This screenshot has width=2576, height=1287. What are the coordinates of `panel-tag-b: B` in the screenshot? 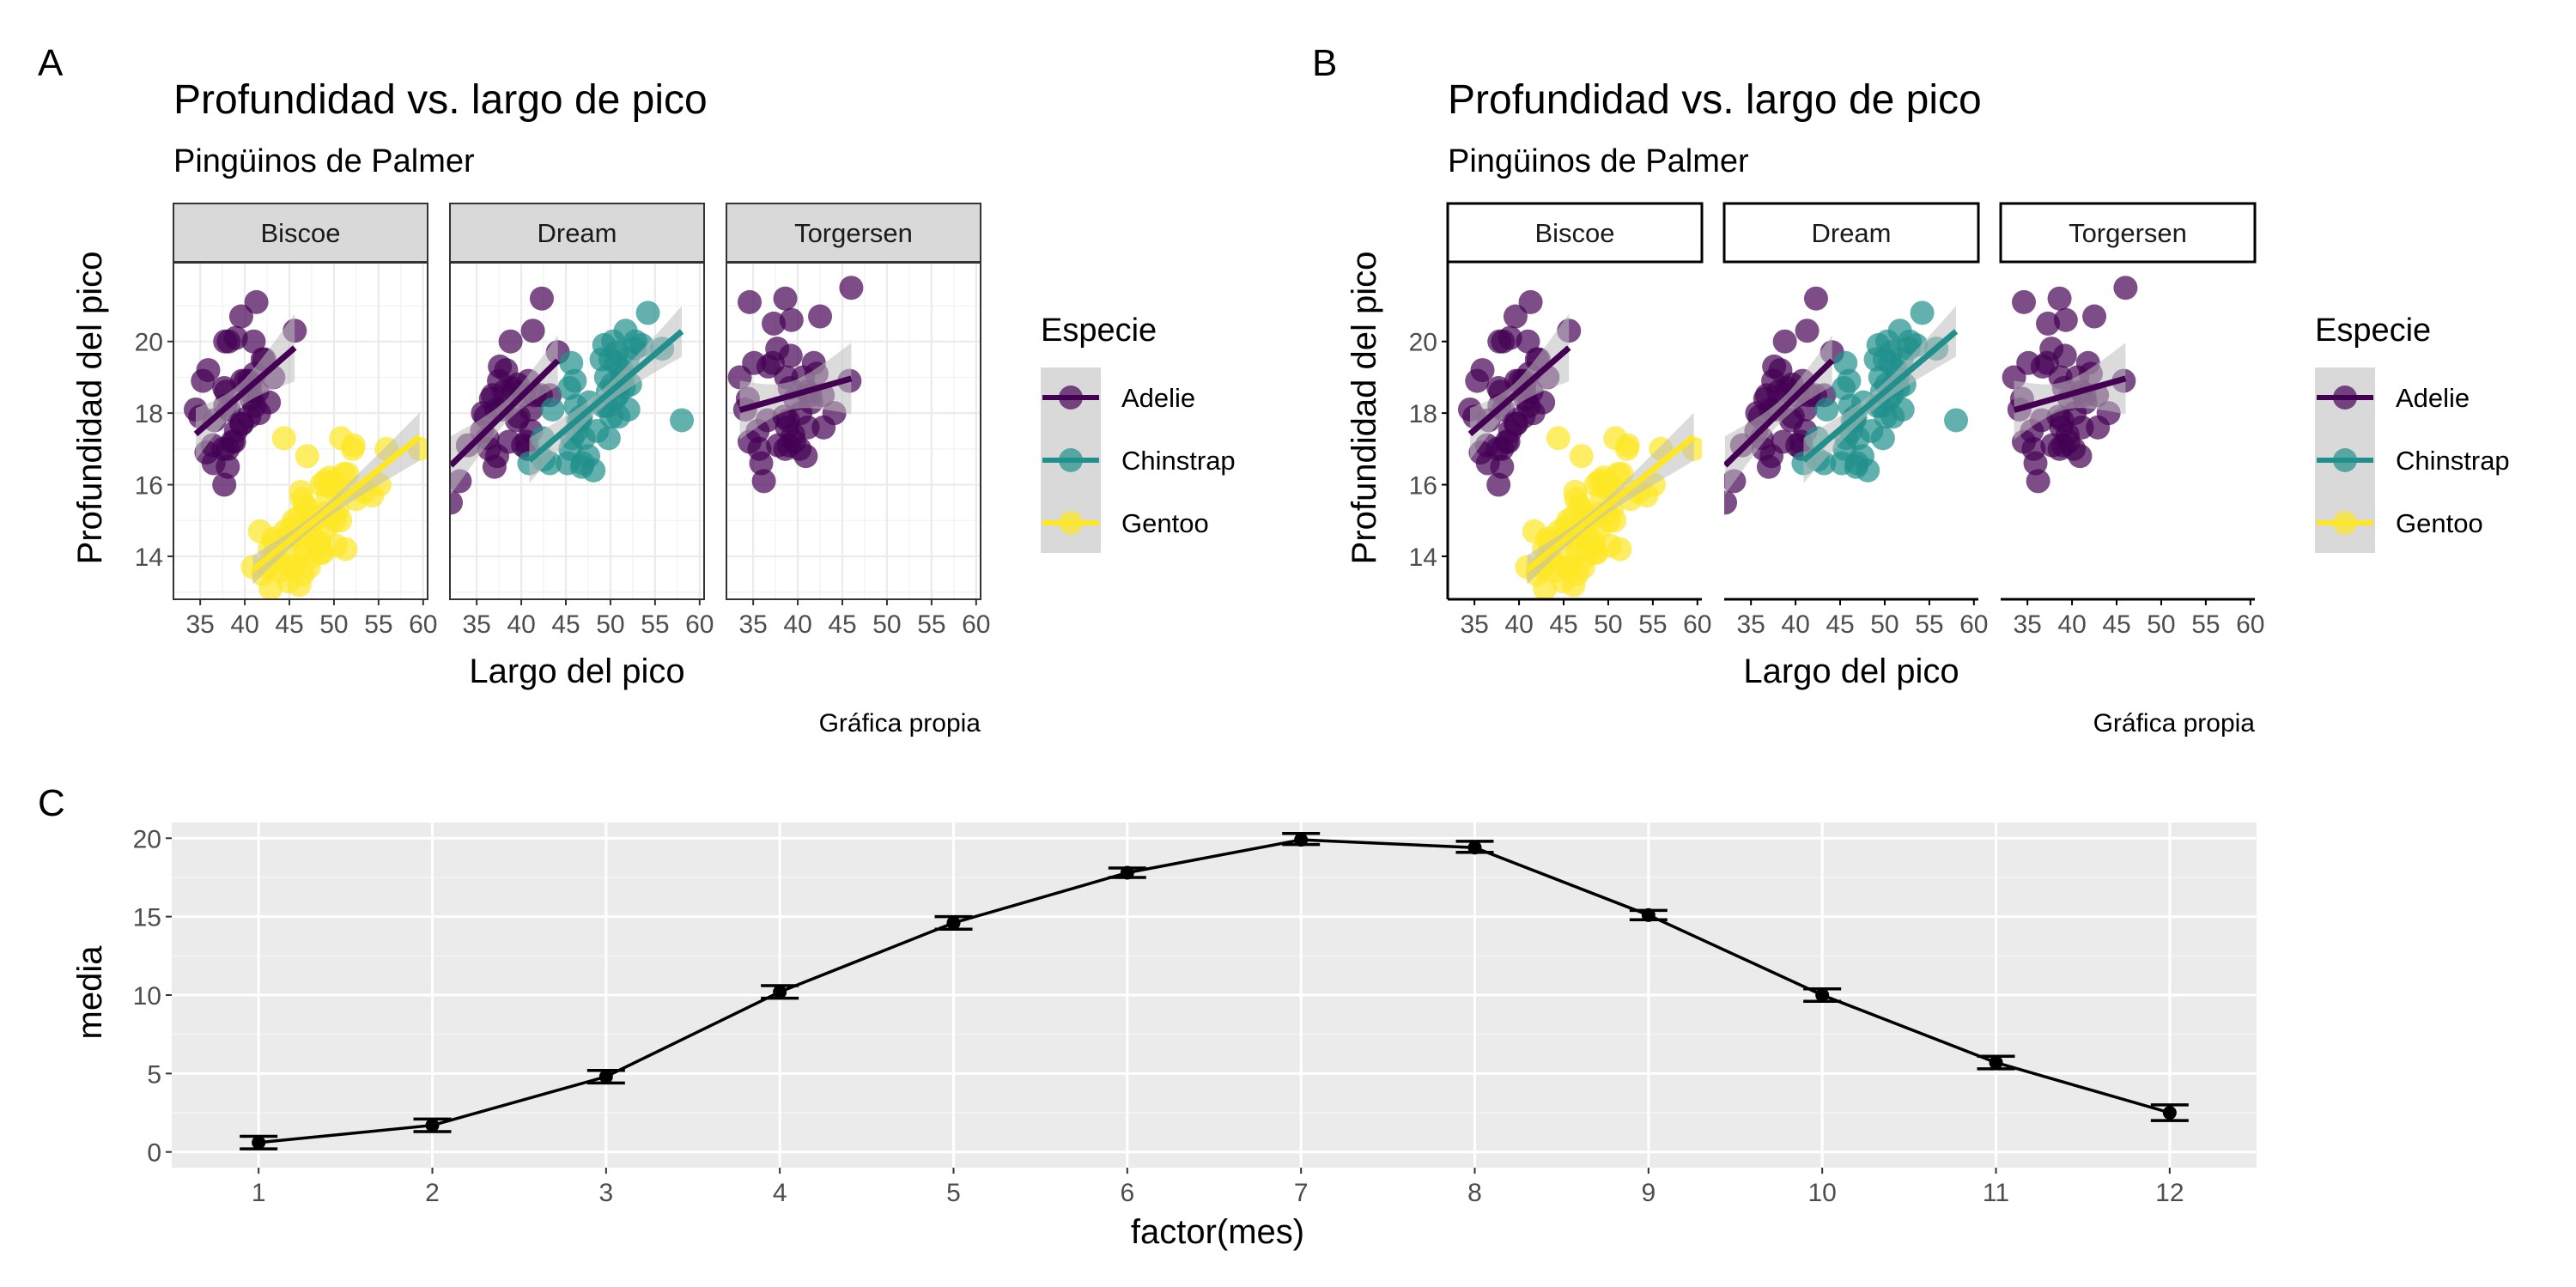 It's located at (1324, 63).